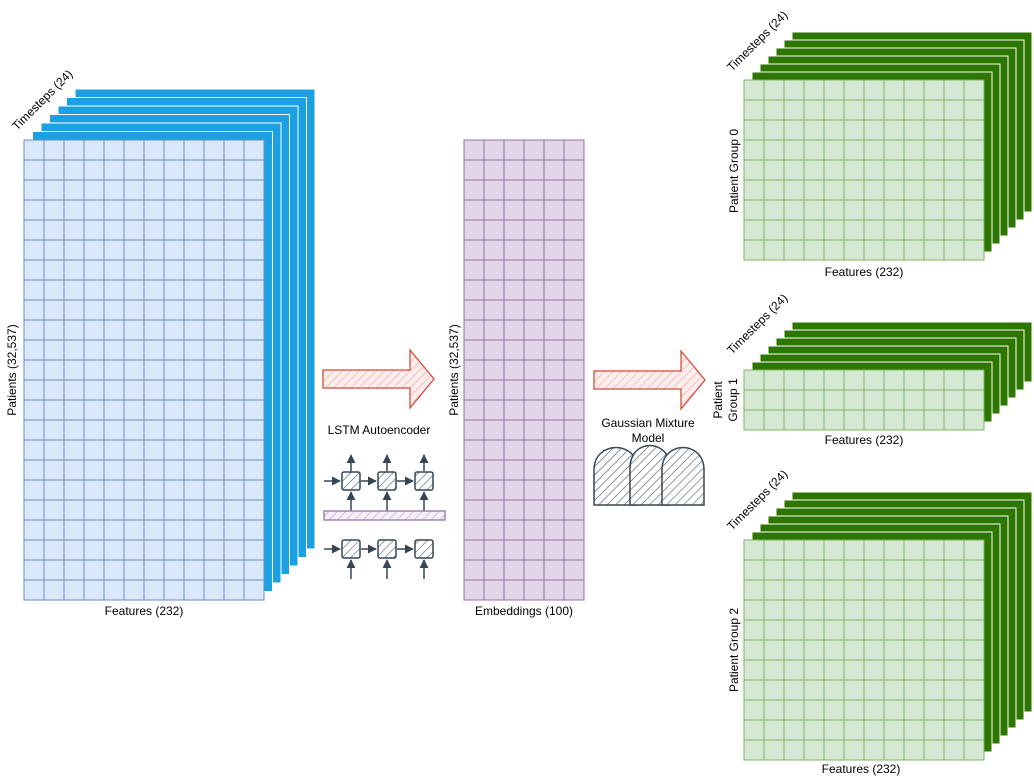  I want to click on lstm-latent-bar, so click(384, 515).